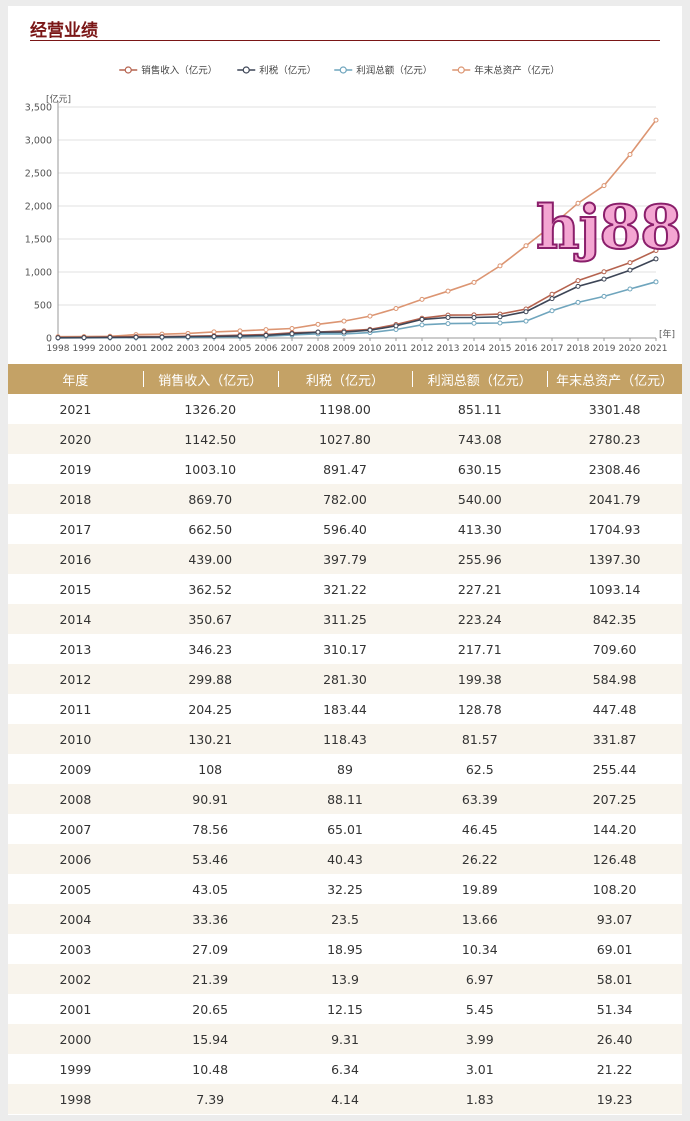 The height and width of the screenshot is (1121, 690). I want to click on table-cell: 891.47, so click(345, 469).